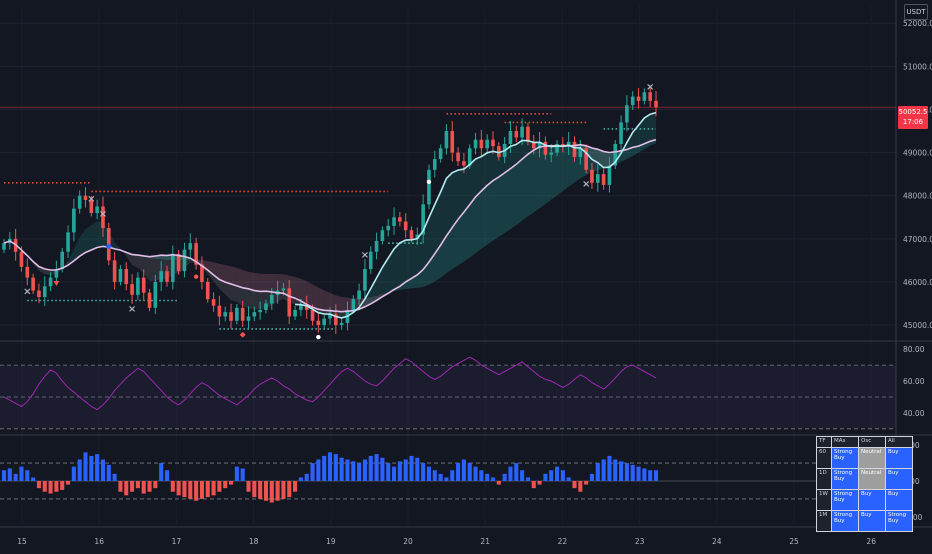 This screenshot has width=932, height=554. I want to click on table-row: 60 Strong Buy Neutral Buy, so click(865, 458).